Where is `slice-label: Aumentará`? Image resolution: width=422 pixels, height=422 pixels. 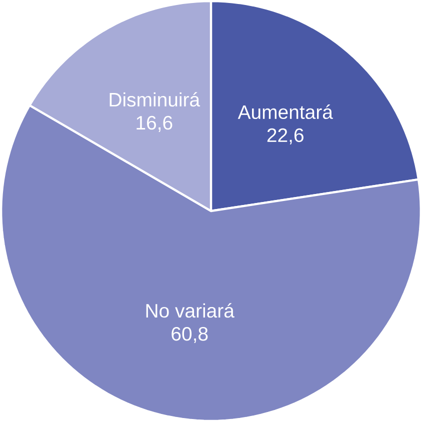 slice-label: Aumentará is located at coordinates (285, 112).